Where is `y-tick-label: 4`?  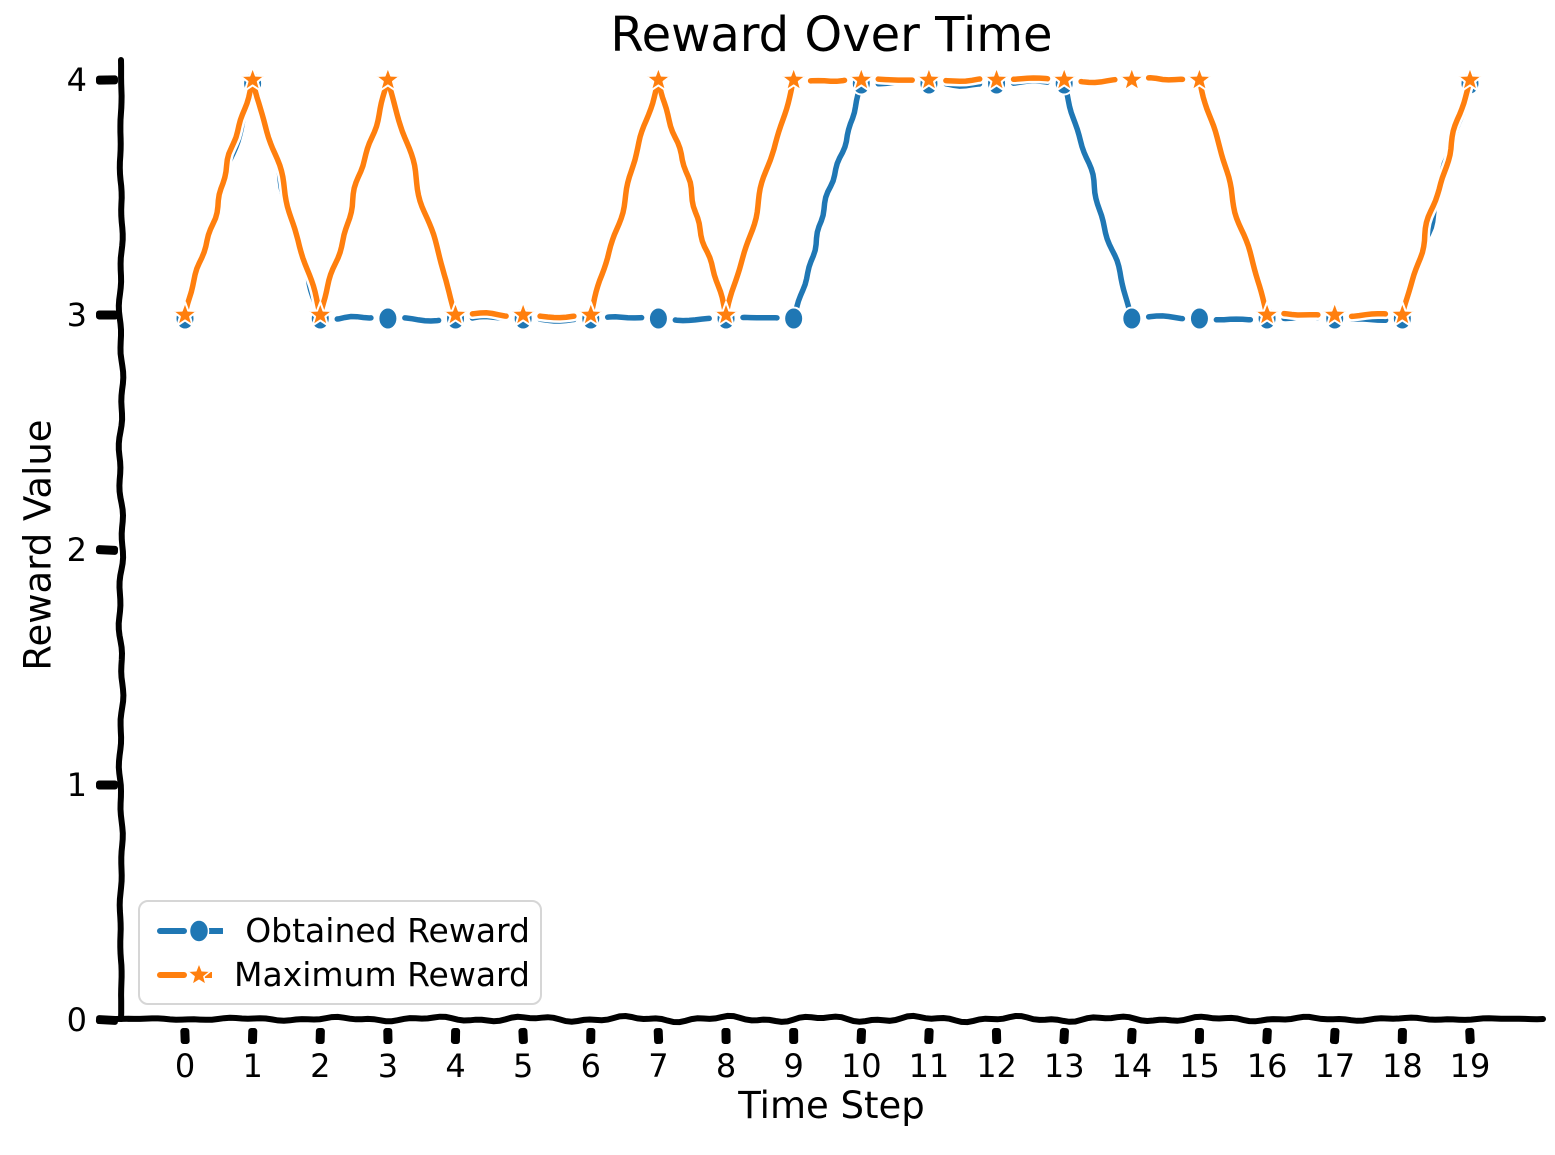
y-tick-label: 4 is located at coordinates (77, 80).